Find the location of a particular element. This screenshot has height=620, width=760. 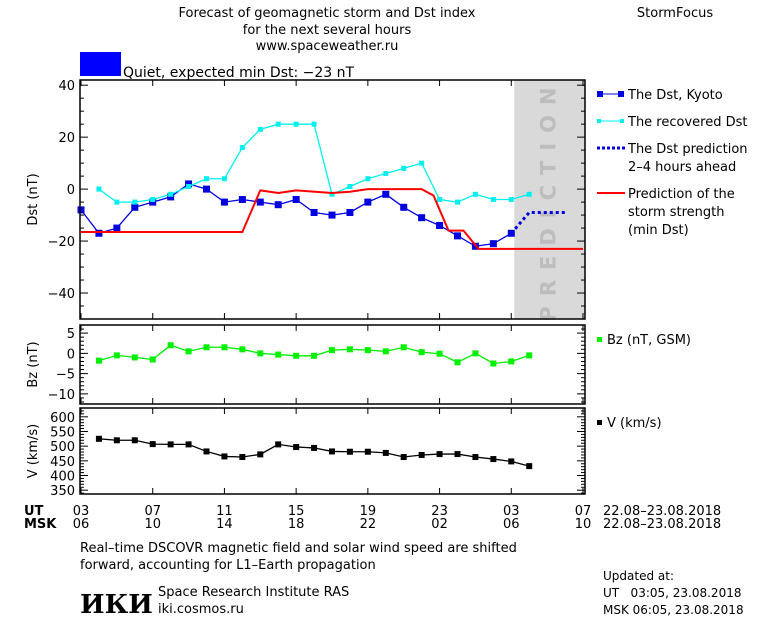

ut-tick-label: 03 is located at coordinates (511, 511).